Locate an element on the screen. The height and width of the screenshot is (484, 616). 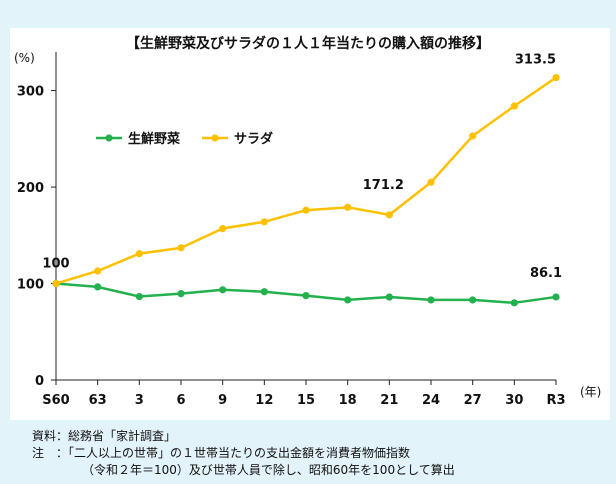
x-tick-label: 15 is located at coordinates (306, 400).